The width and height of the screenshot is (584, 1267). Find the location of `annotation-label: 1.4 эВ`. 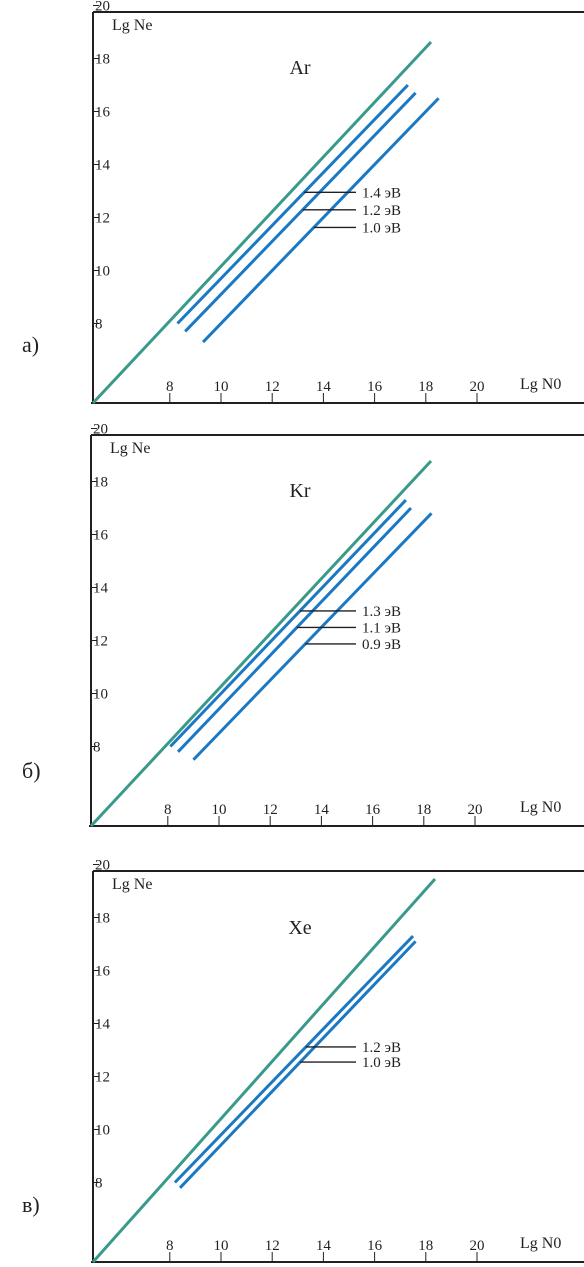

annotation-label: 1.4 эВ is located at coordinates (381, 193).